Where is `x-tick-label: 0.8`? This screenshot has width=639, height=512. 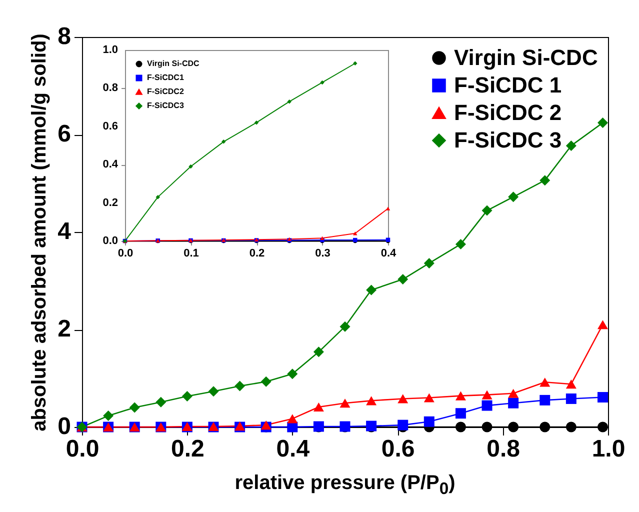
x-tick-label: 0.8 is located at coordinates (503, 449).